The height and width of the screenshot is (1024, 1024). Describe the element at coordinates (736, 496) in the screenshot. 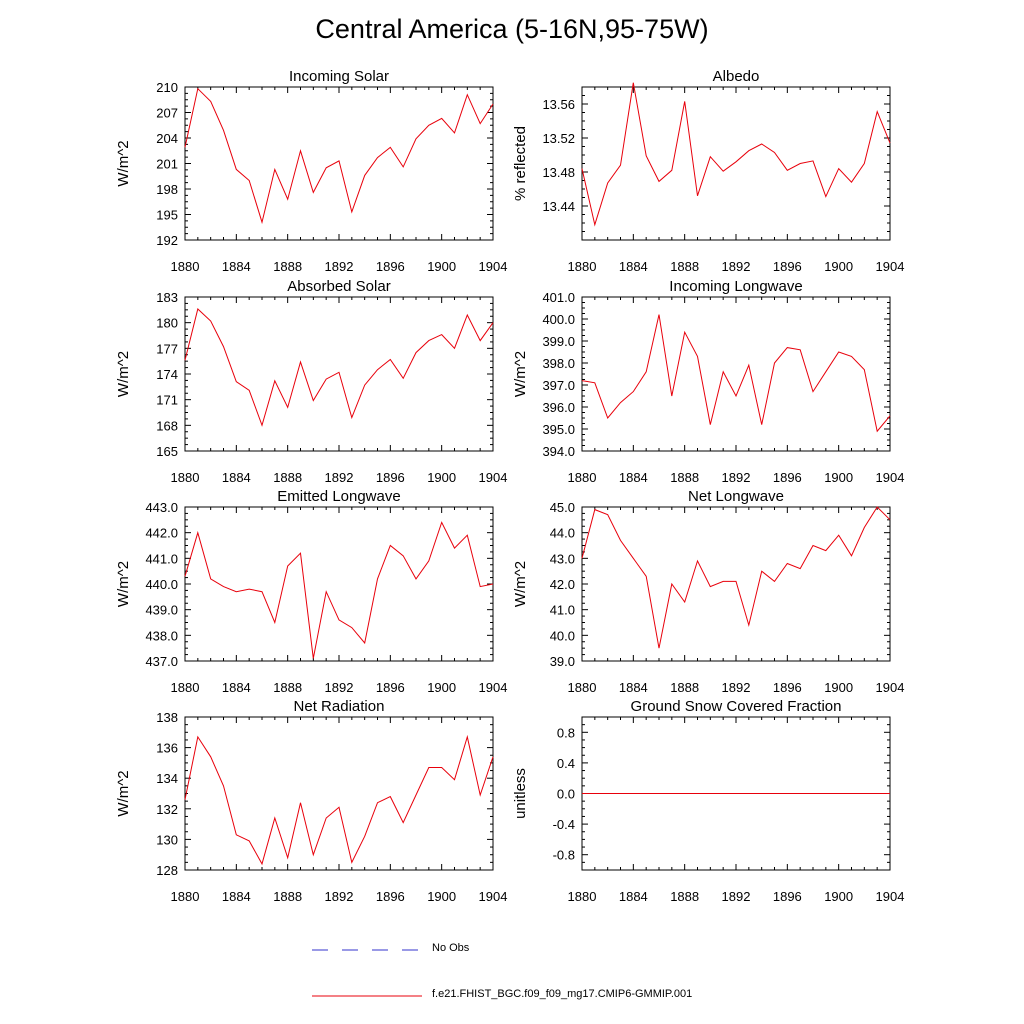

I see `panel-title: Net Longwave` at that location.